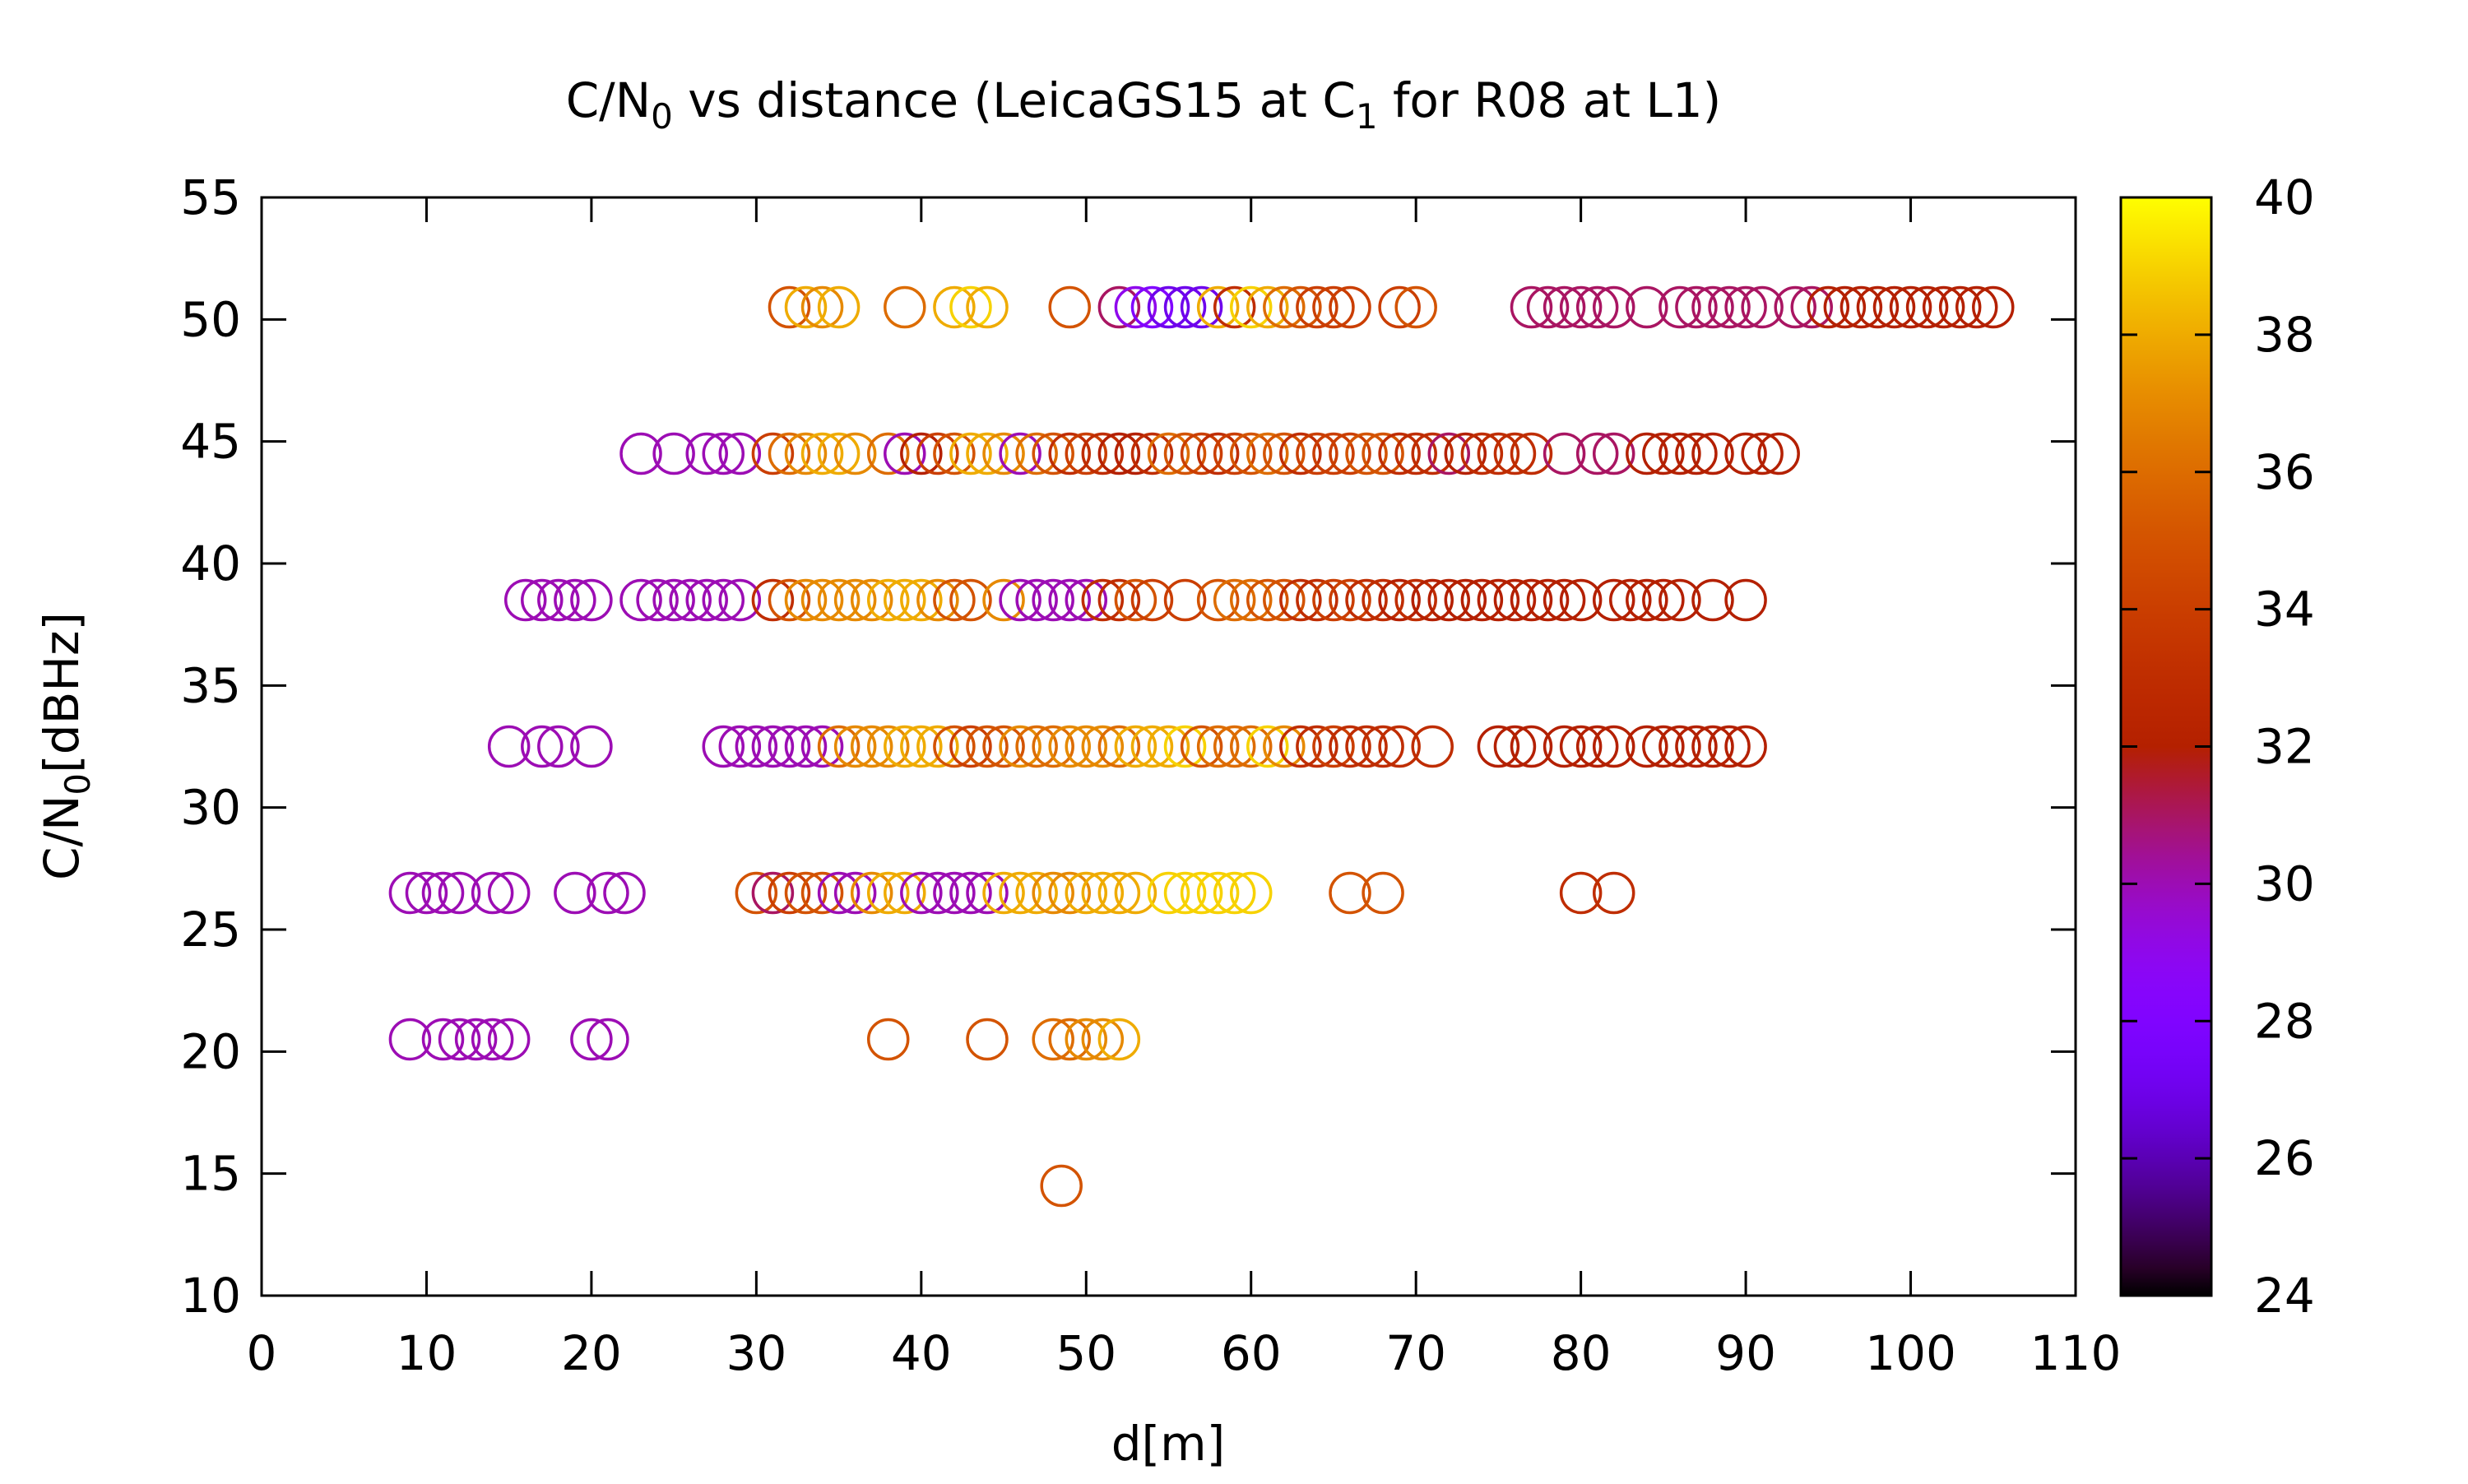 Image resolution: width=2468 pixels, height=1484 pixels. What do you see at coordinates (2284, 1021) in the screenshot?
I see `colorbar-tick-label: 28` at bounding box center [2284, 1021].